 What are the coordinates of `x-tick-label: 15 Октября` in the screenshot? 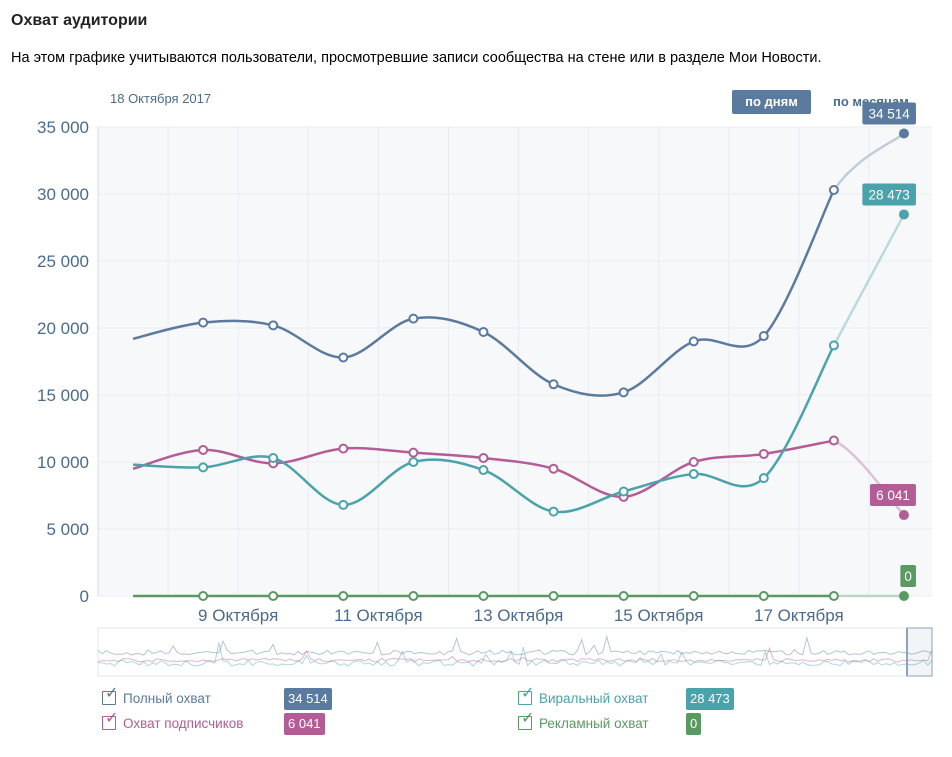 It's located at (659, 615).